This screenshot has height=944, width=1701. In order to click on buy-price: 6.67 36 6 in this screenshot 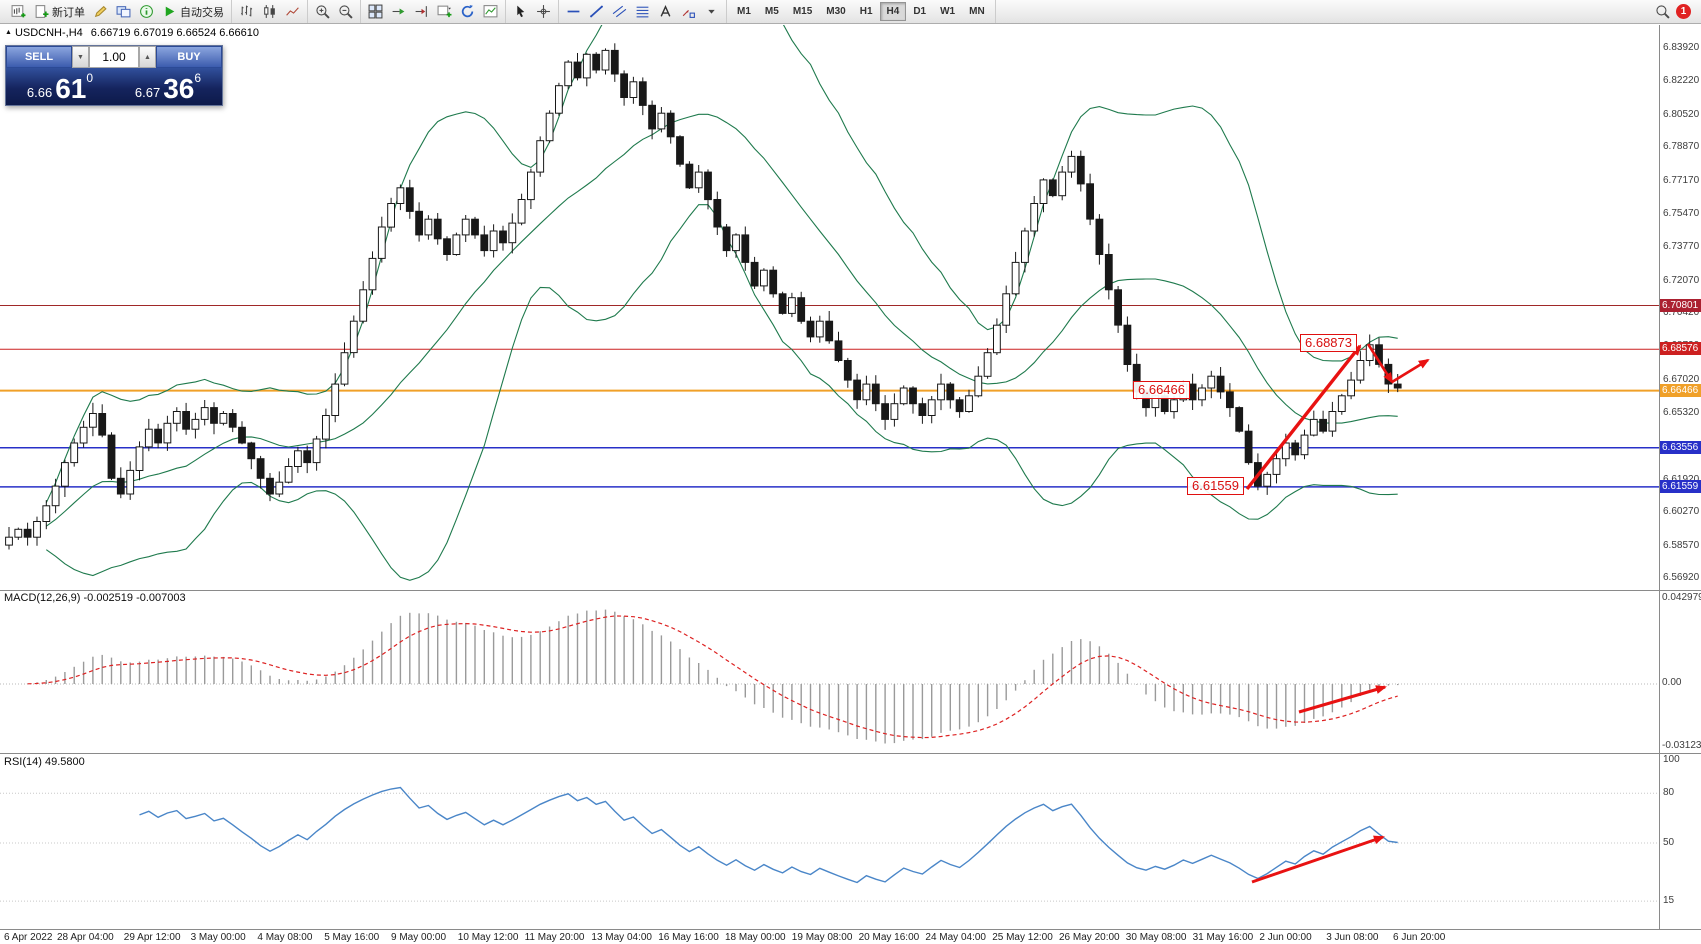, I will do `click(168, 86)`.